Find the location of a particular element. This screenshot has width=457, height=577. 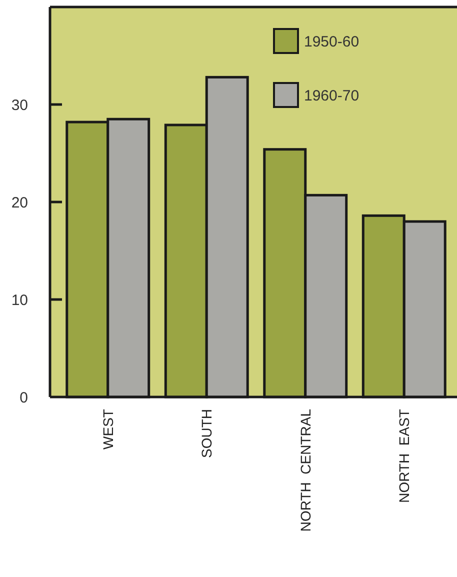

x-tick-label: WEST is located at coordinates (108, 429).